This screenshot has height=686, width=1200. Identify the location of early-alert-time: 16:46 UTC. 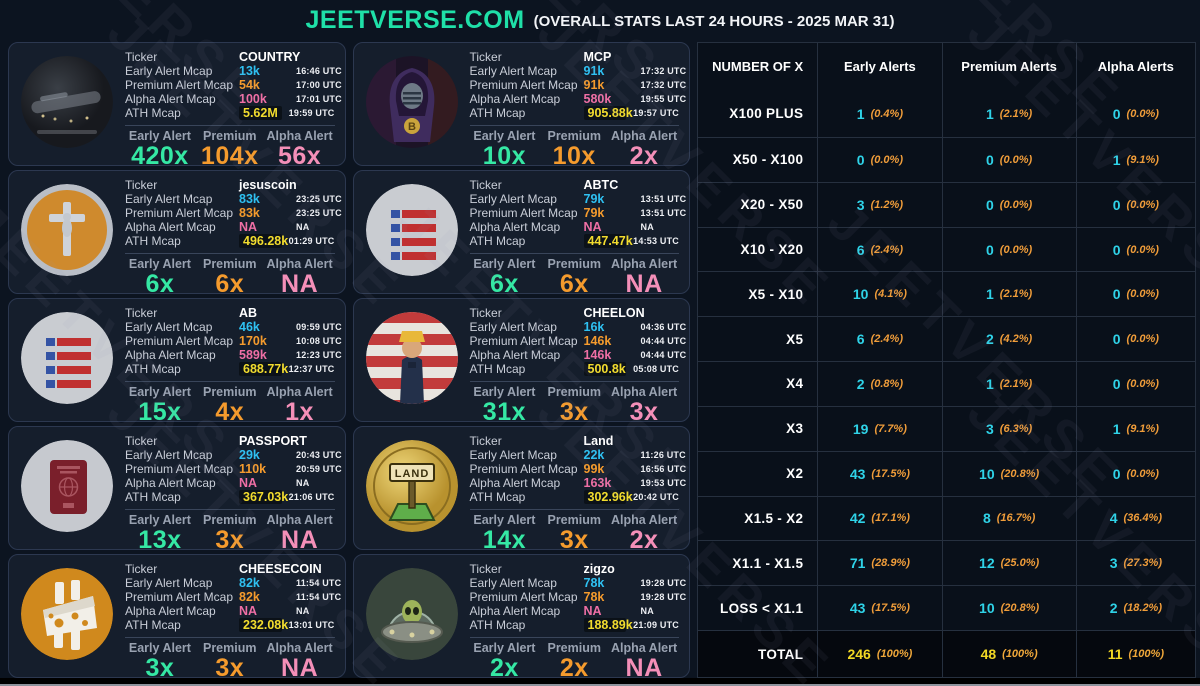
(319, 71).